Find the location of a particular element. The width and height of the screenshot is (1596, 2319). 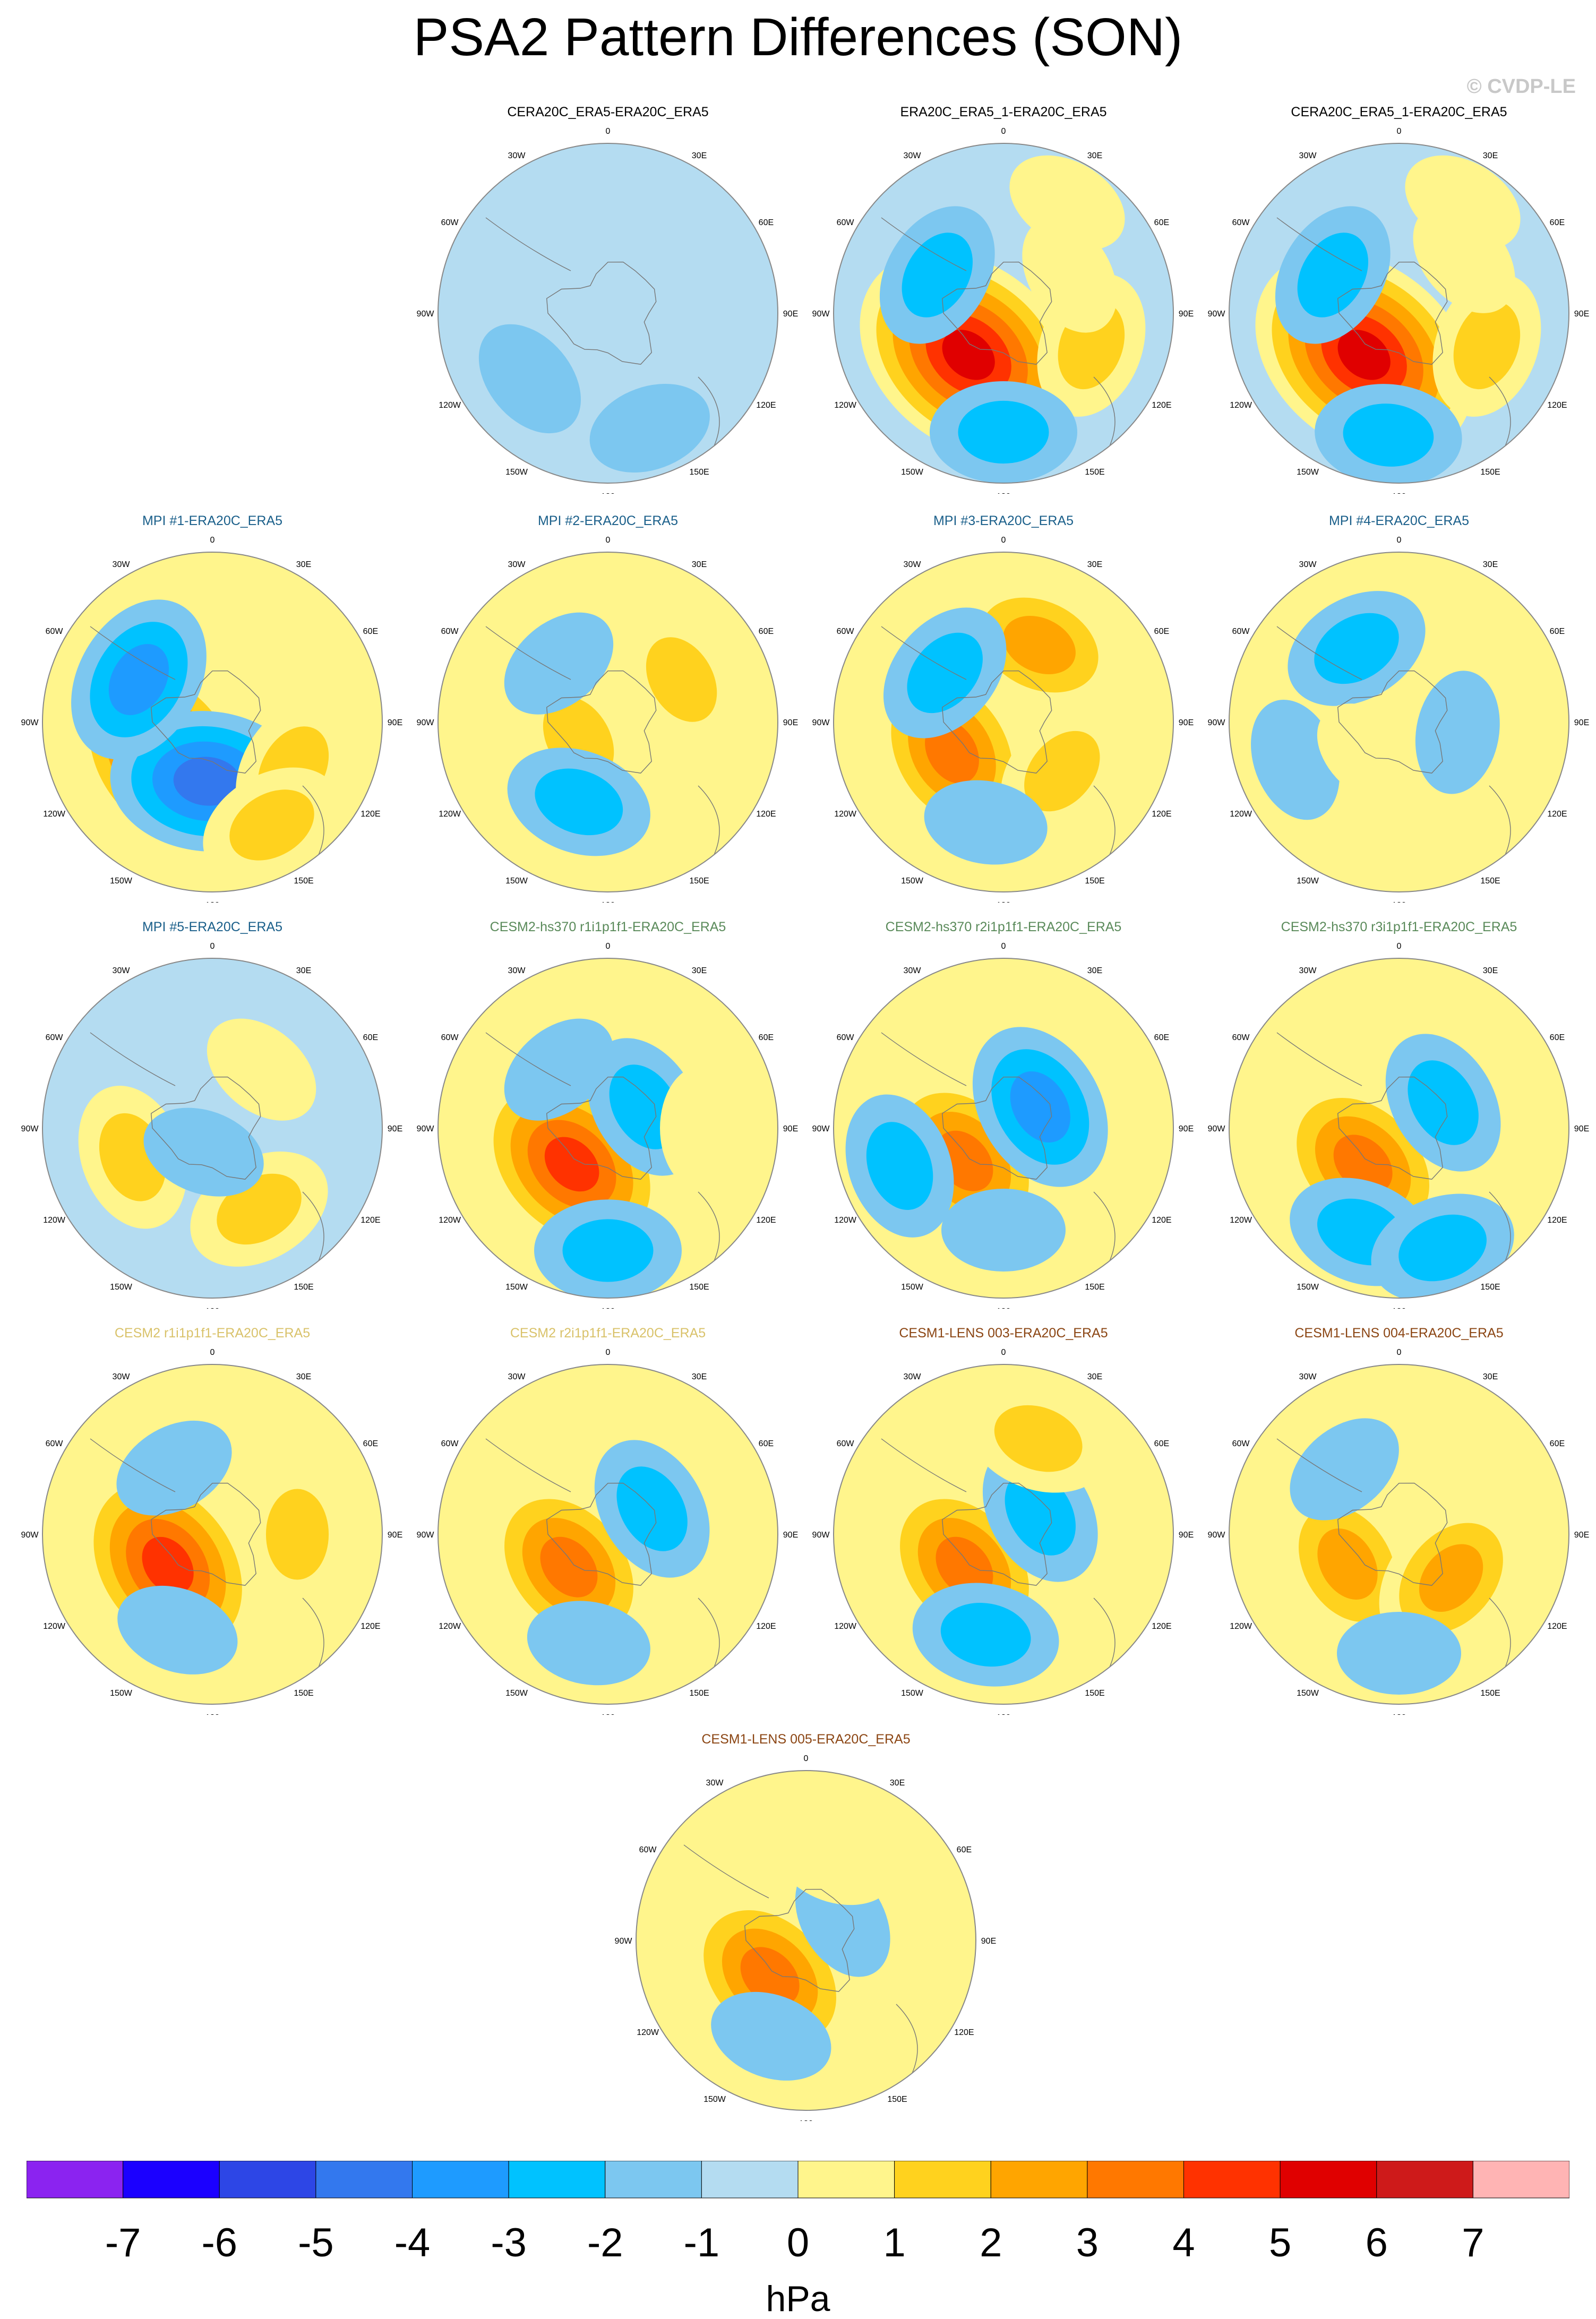

longitude-label: 60E is located at coordinates (1161, 222).